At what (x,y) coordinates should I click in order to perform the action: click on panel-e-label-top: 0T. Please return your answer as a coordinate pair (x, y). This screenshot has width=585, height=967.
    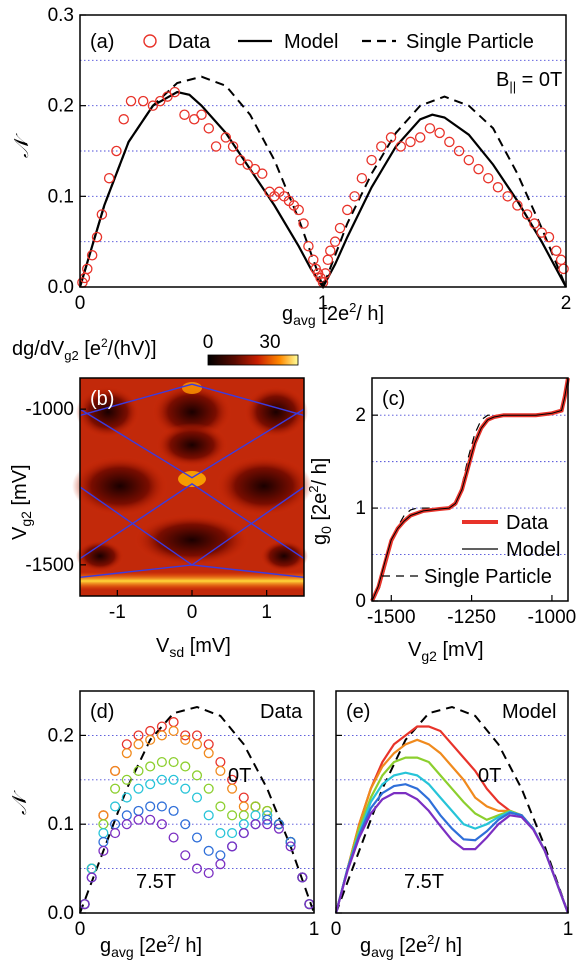
    Looking at the image, I should click on (489, 776).